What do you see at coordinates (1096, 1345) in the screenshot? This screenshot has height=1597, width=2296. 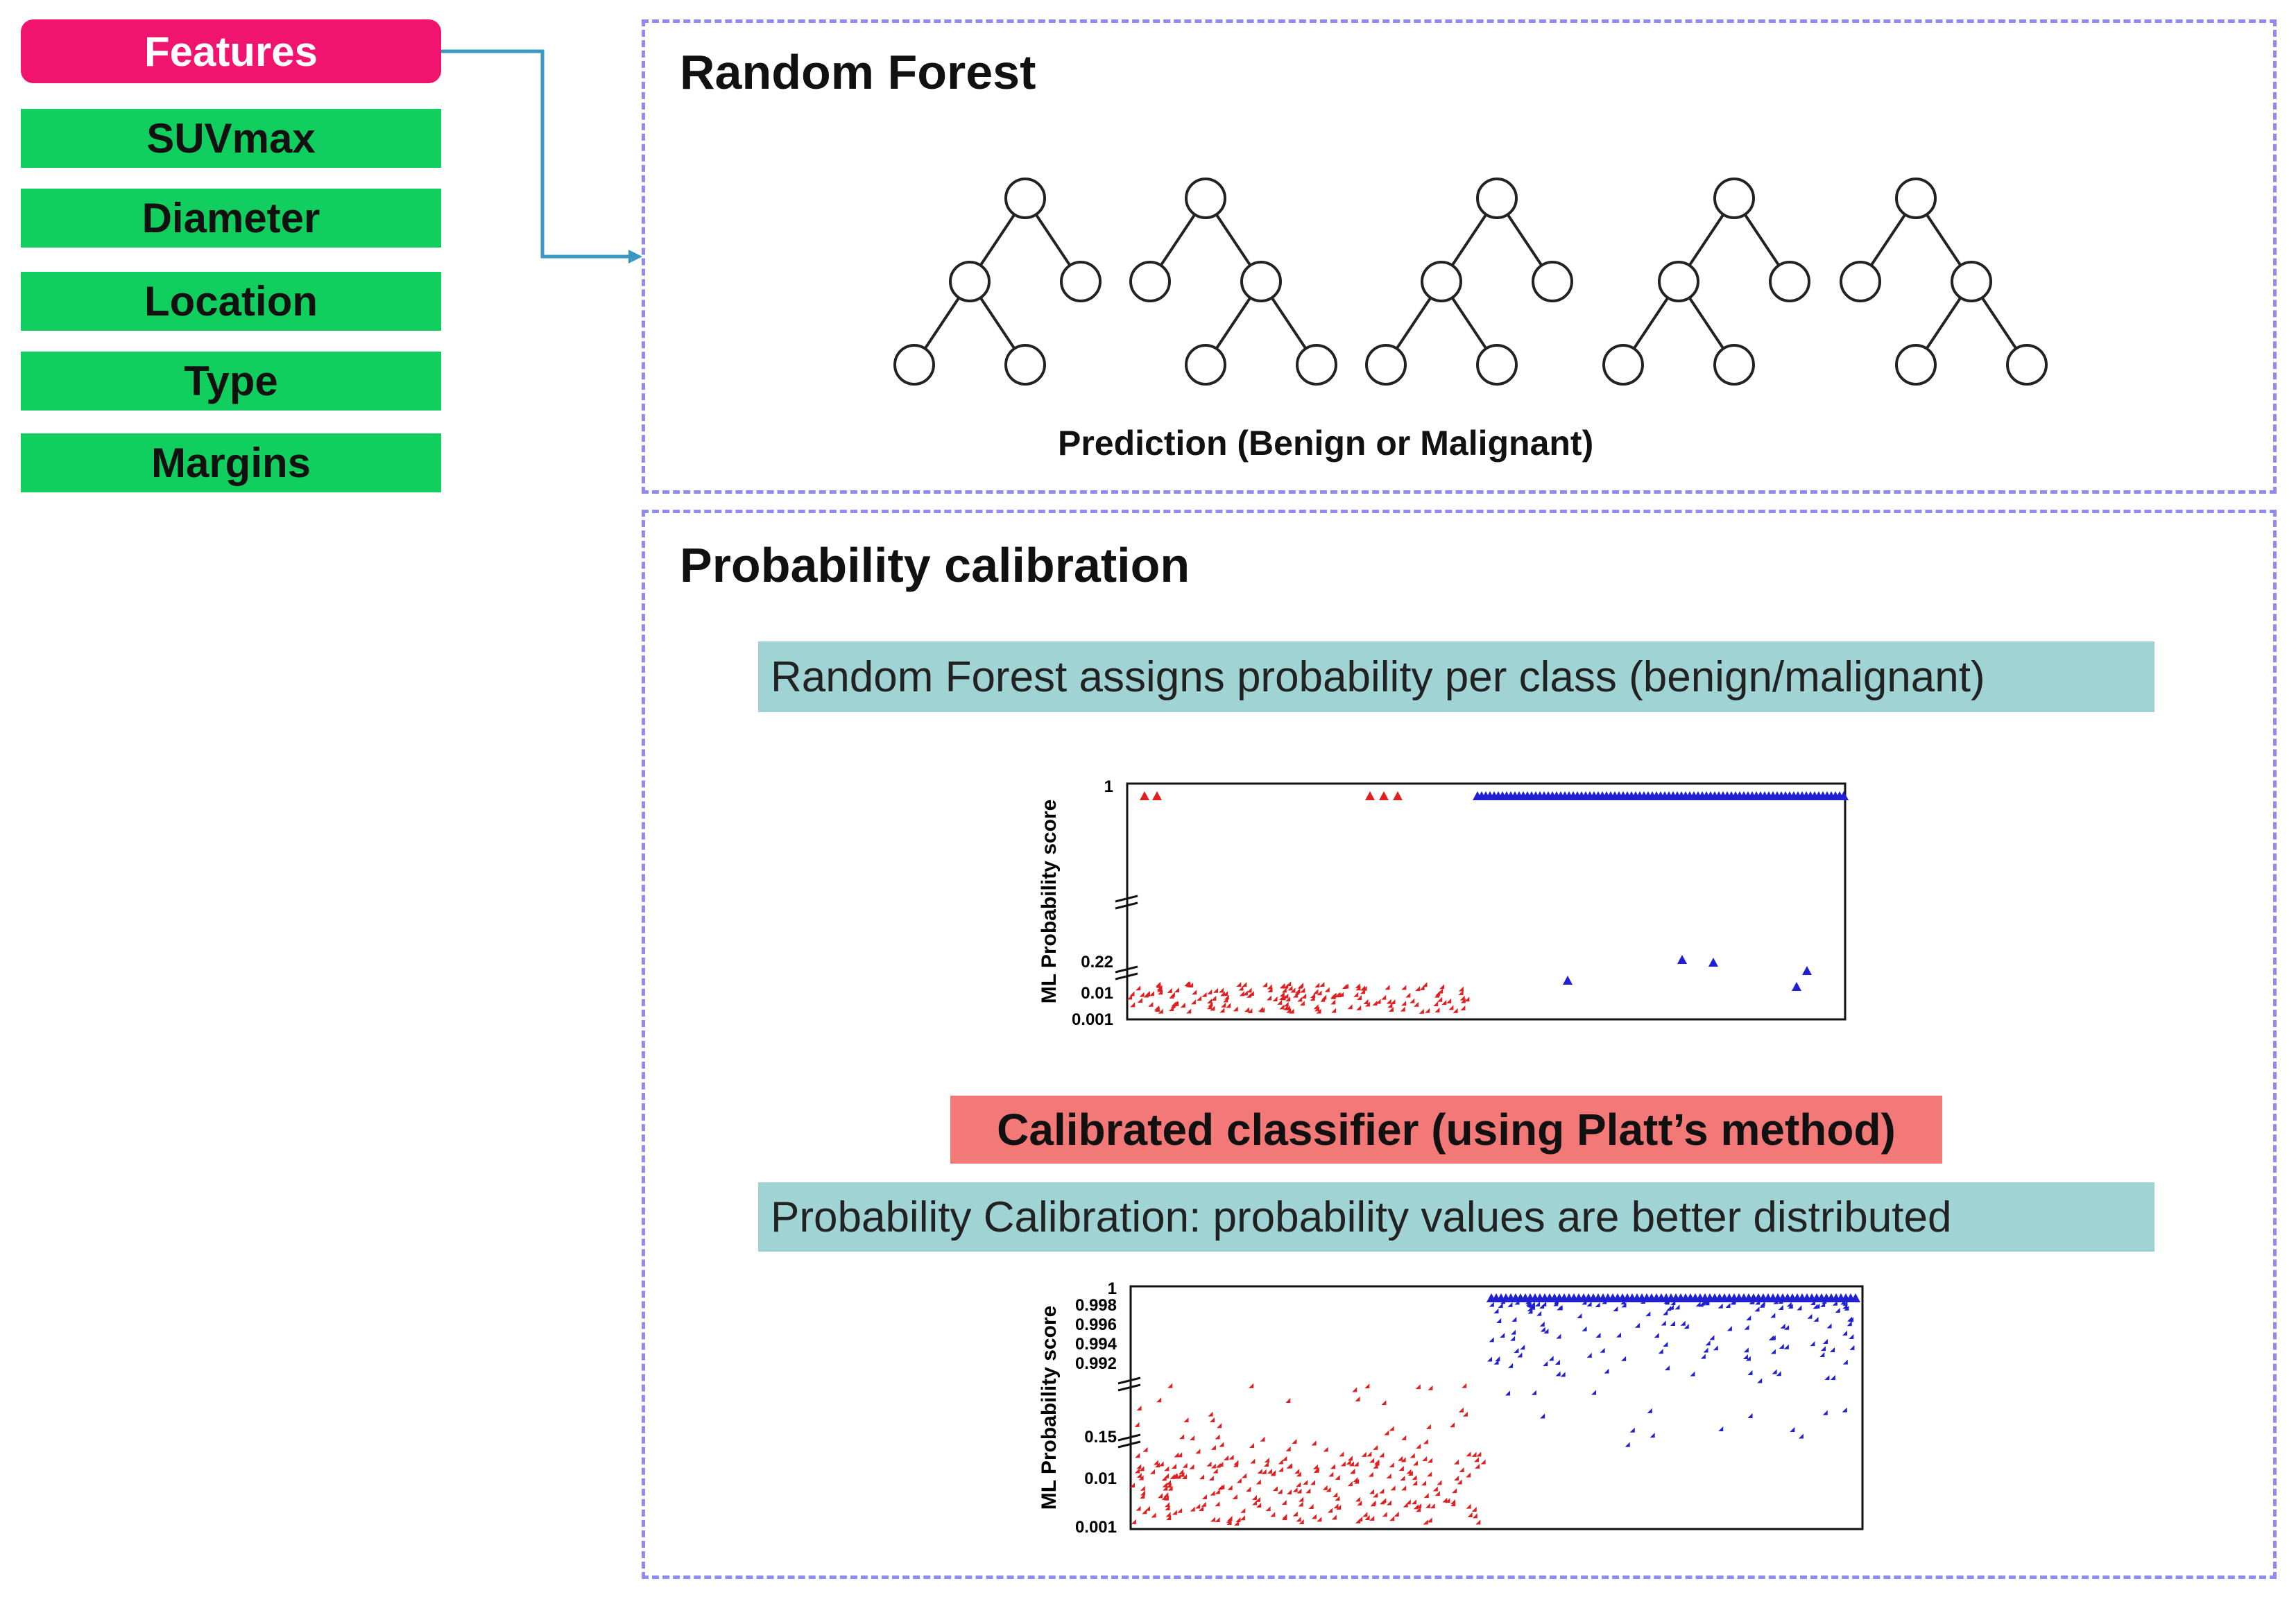 I see `chart2-tick: 0.994` at bounding box center [1096, 1345].